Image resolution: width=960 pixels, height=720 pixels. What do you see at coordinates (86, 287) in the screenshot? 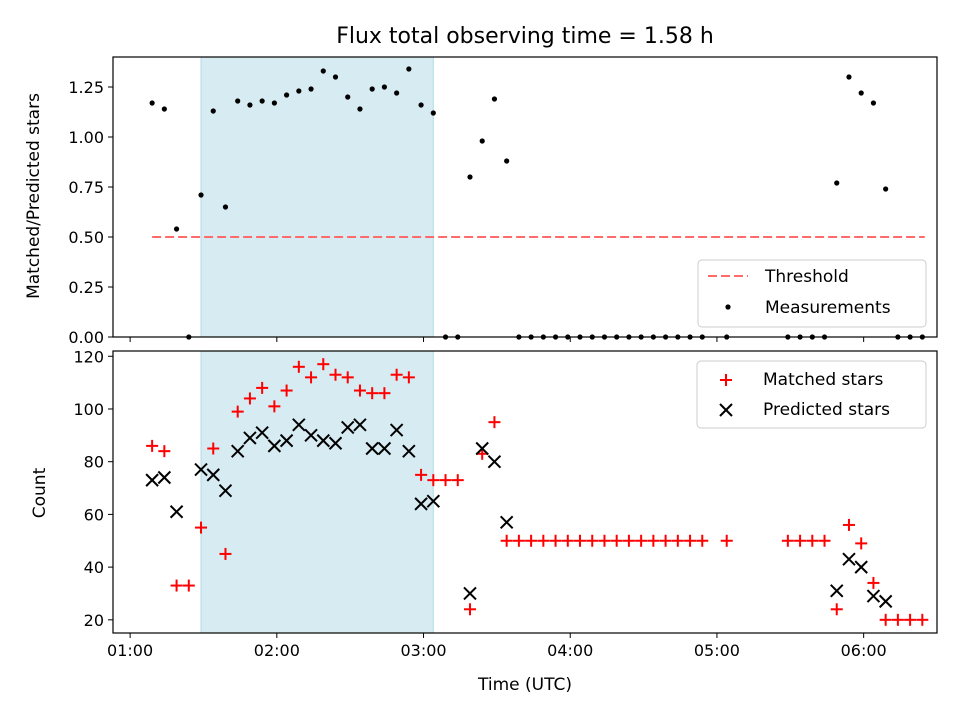
I see `top-ytick-label: 0.25` at bounding box center [86, 287].